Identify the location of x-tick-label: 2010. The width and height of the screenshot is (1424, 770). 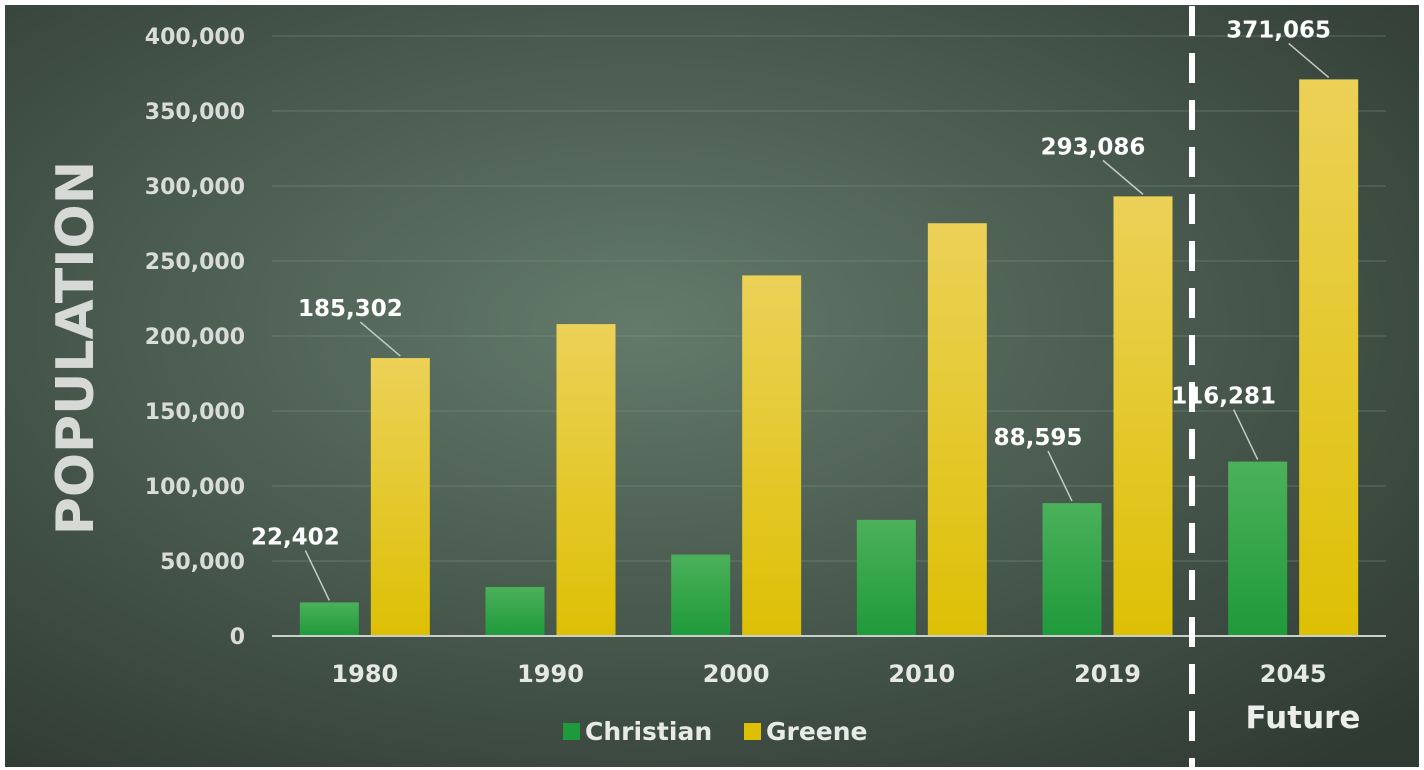
(921, 674).